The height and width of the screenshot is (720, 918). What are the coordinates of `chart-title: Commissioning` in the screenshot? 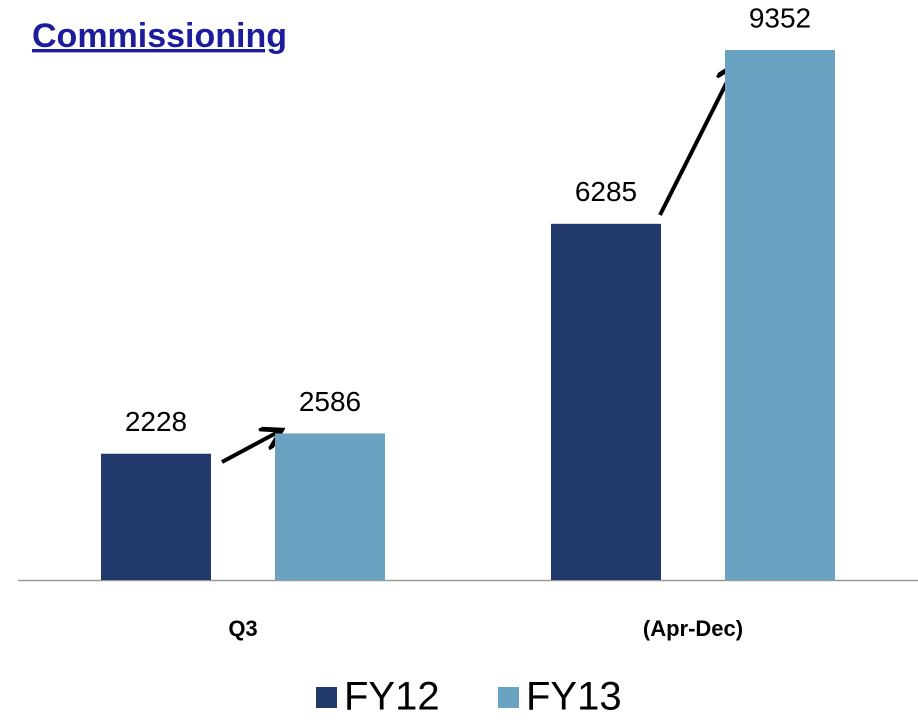 It's located at (159, 36).